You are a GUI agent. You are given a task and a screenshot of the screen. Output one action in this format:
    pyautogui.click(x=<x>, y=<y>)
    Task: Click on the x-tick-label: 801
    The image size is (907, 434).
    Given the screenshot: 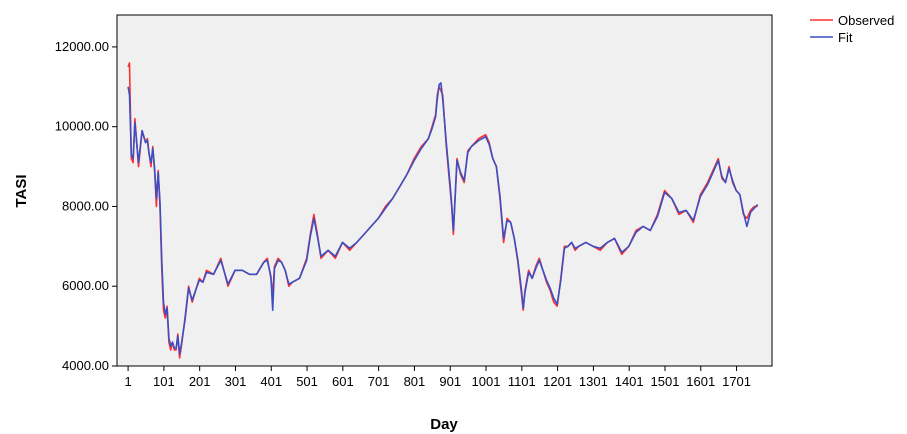 What is the action you would take?
    pyautogui.click(x=415, y=381)
    